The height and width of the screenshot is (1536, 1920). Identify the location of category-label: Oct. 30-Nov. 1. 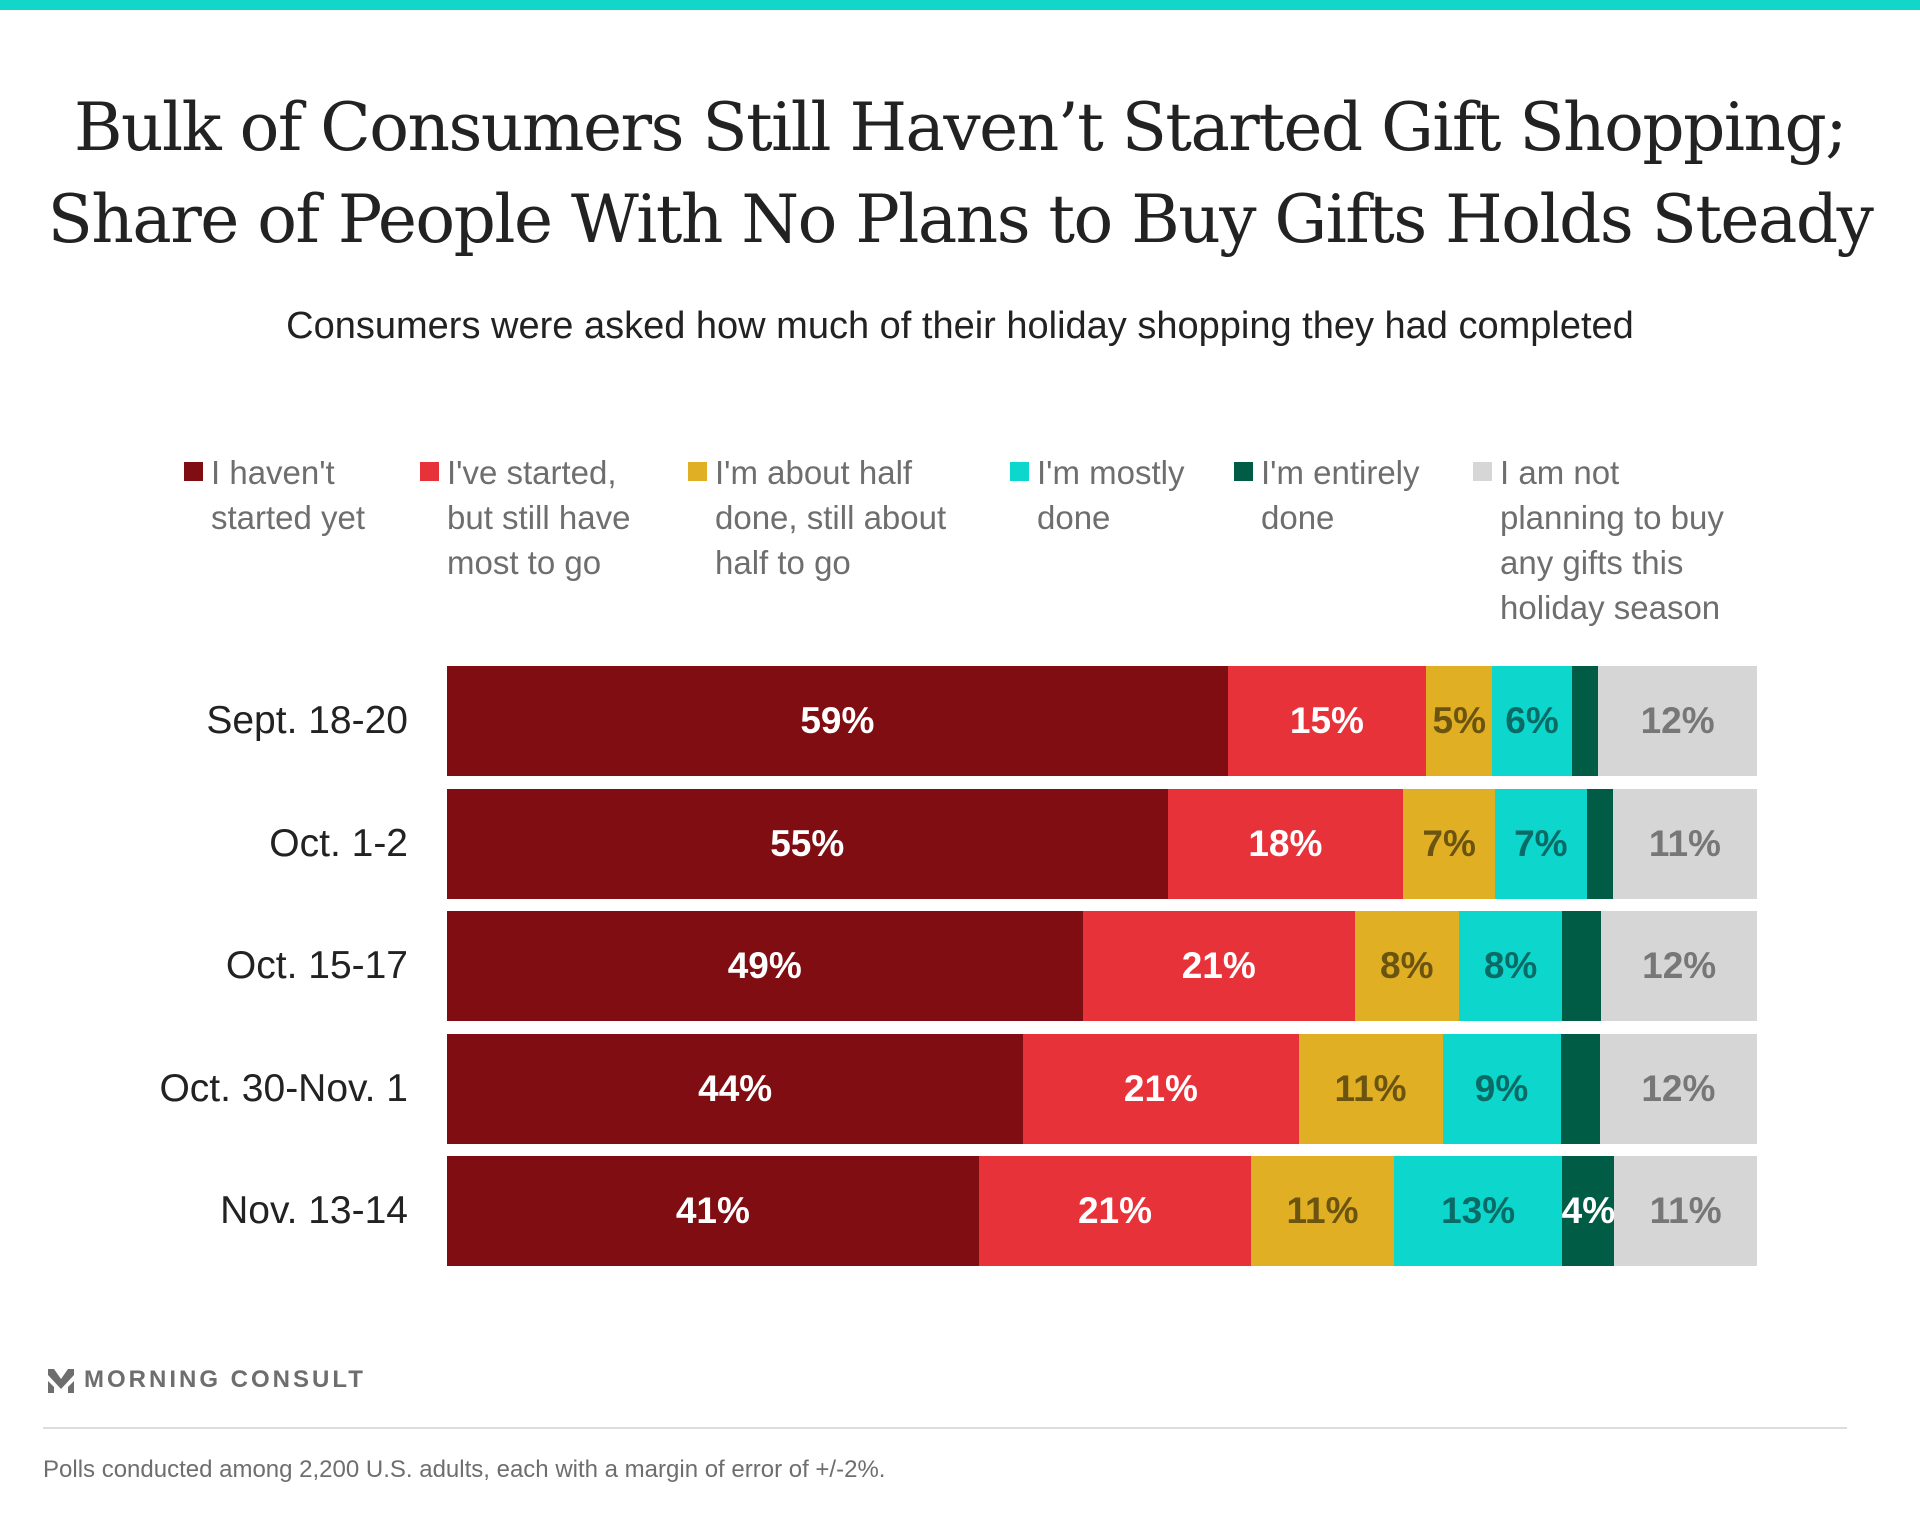
(283, 1088).